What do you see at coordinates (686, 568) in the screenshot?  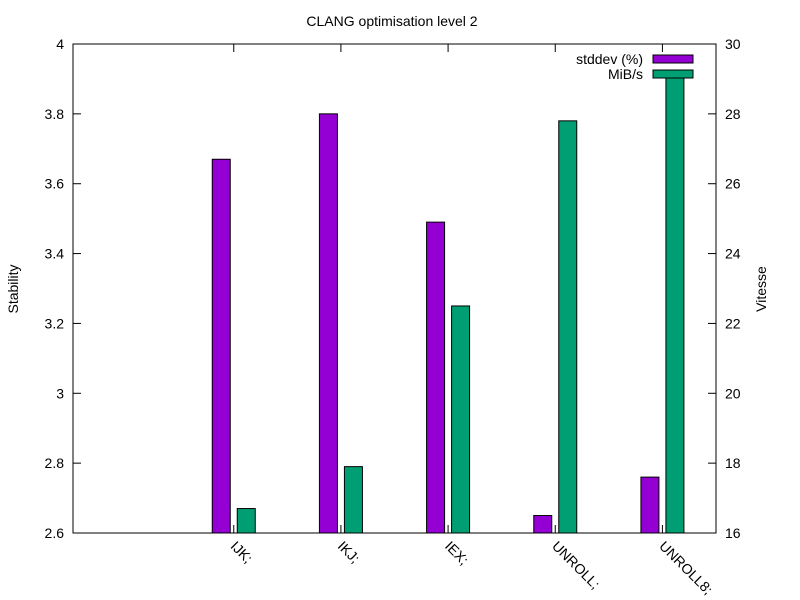 I see `x-tick-label: UNROLL8;` at bounding box center [686, 568].